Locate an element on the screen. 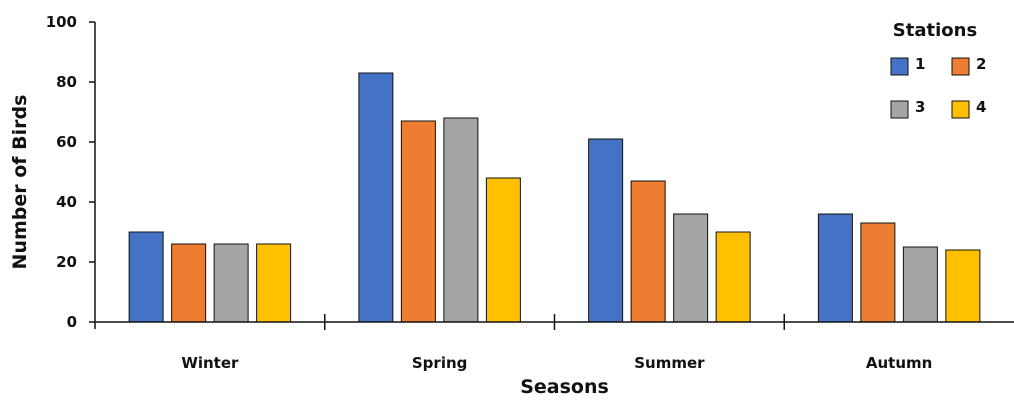 The height and width of the screenshot is (400, 1014). x-tick-label: Autumn is located at coordinates (899, 363).